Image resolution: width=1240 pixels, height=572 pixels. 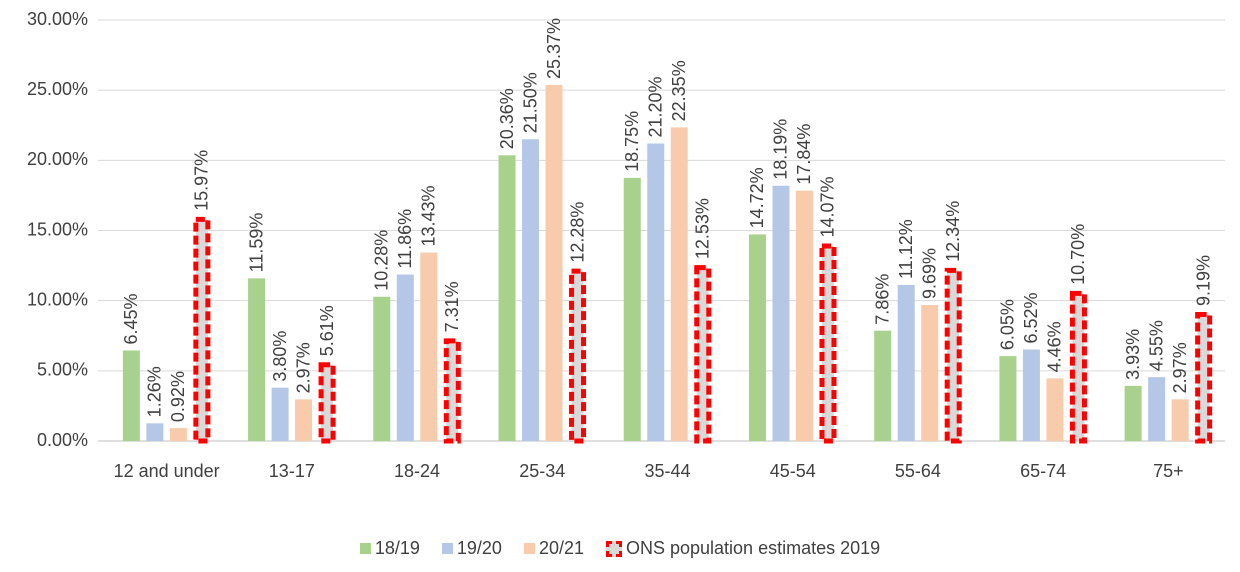 I want to click on legend-label: 18/19, so click(x=397, y=548).